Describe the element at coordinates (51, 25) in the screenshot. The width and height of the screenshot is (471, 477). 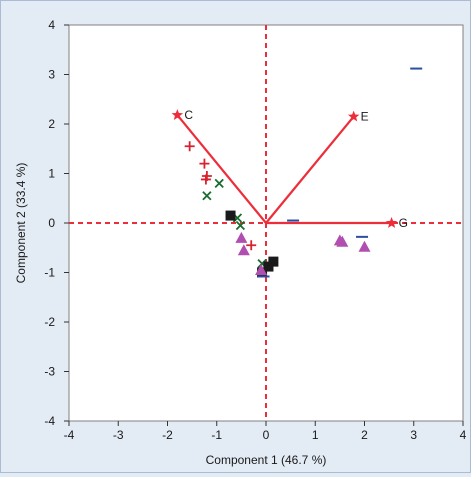
I see `y-tick-label: 4` at that location.